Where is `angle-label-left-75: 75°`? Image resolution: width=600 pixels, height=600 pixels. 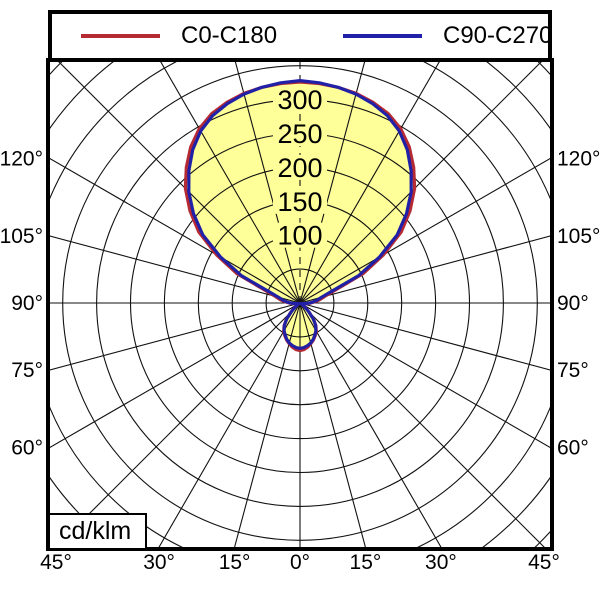
angle-label-left-75: 75° is located at coordinates (27, 370).